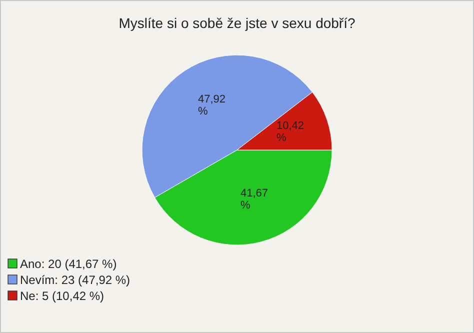 The width and height of the screenshot is (474, 333). Describe the element at coordinates (237, 23) in the screenshot. I see `chart-title: Myslíte si o sobě že jste v sexu dobří?` at that location.